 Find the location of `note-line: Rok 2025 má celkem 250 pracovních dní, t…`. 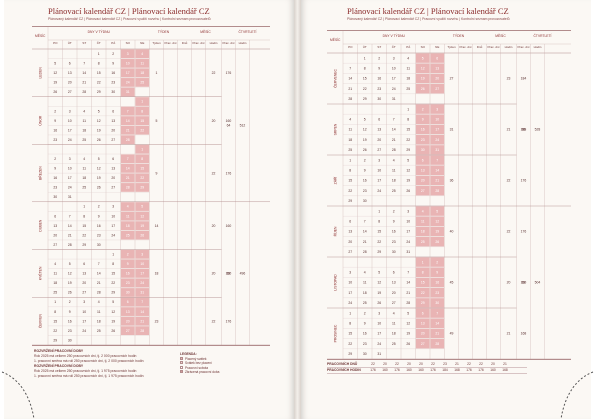

note-line: Rok 2025 má celkem 250 pracovních dní, t… is located at coordinates (85, 356).